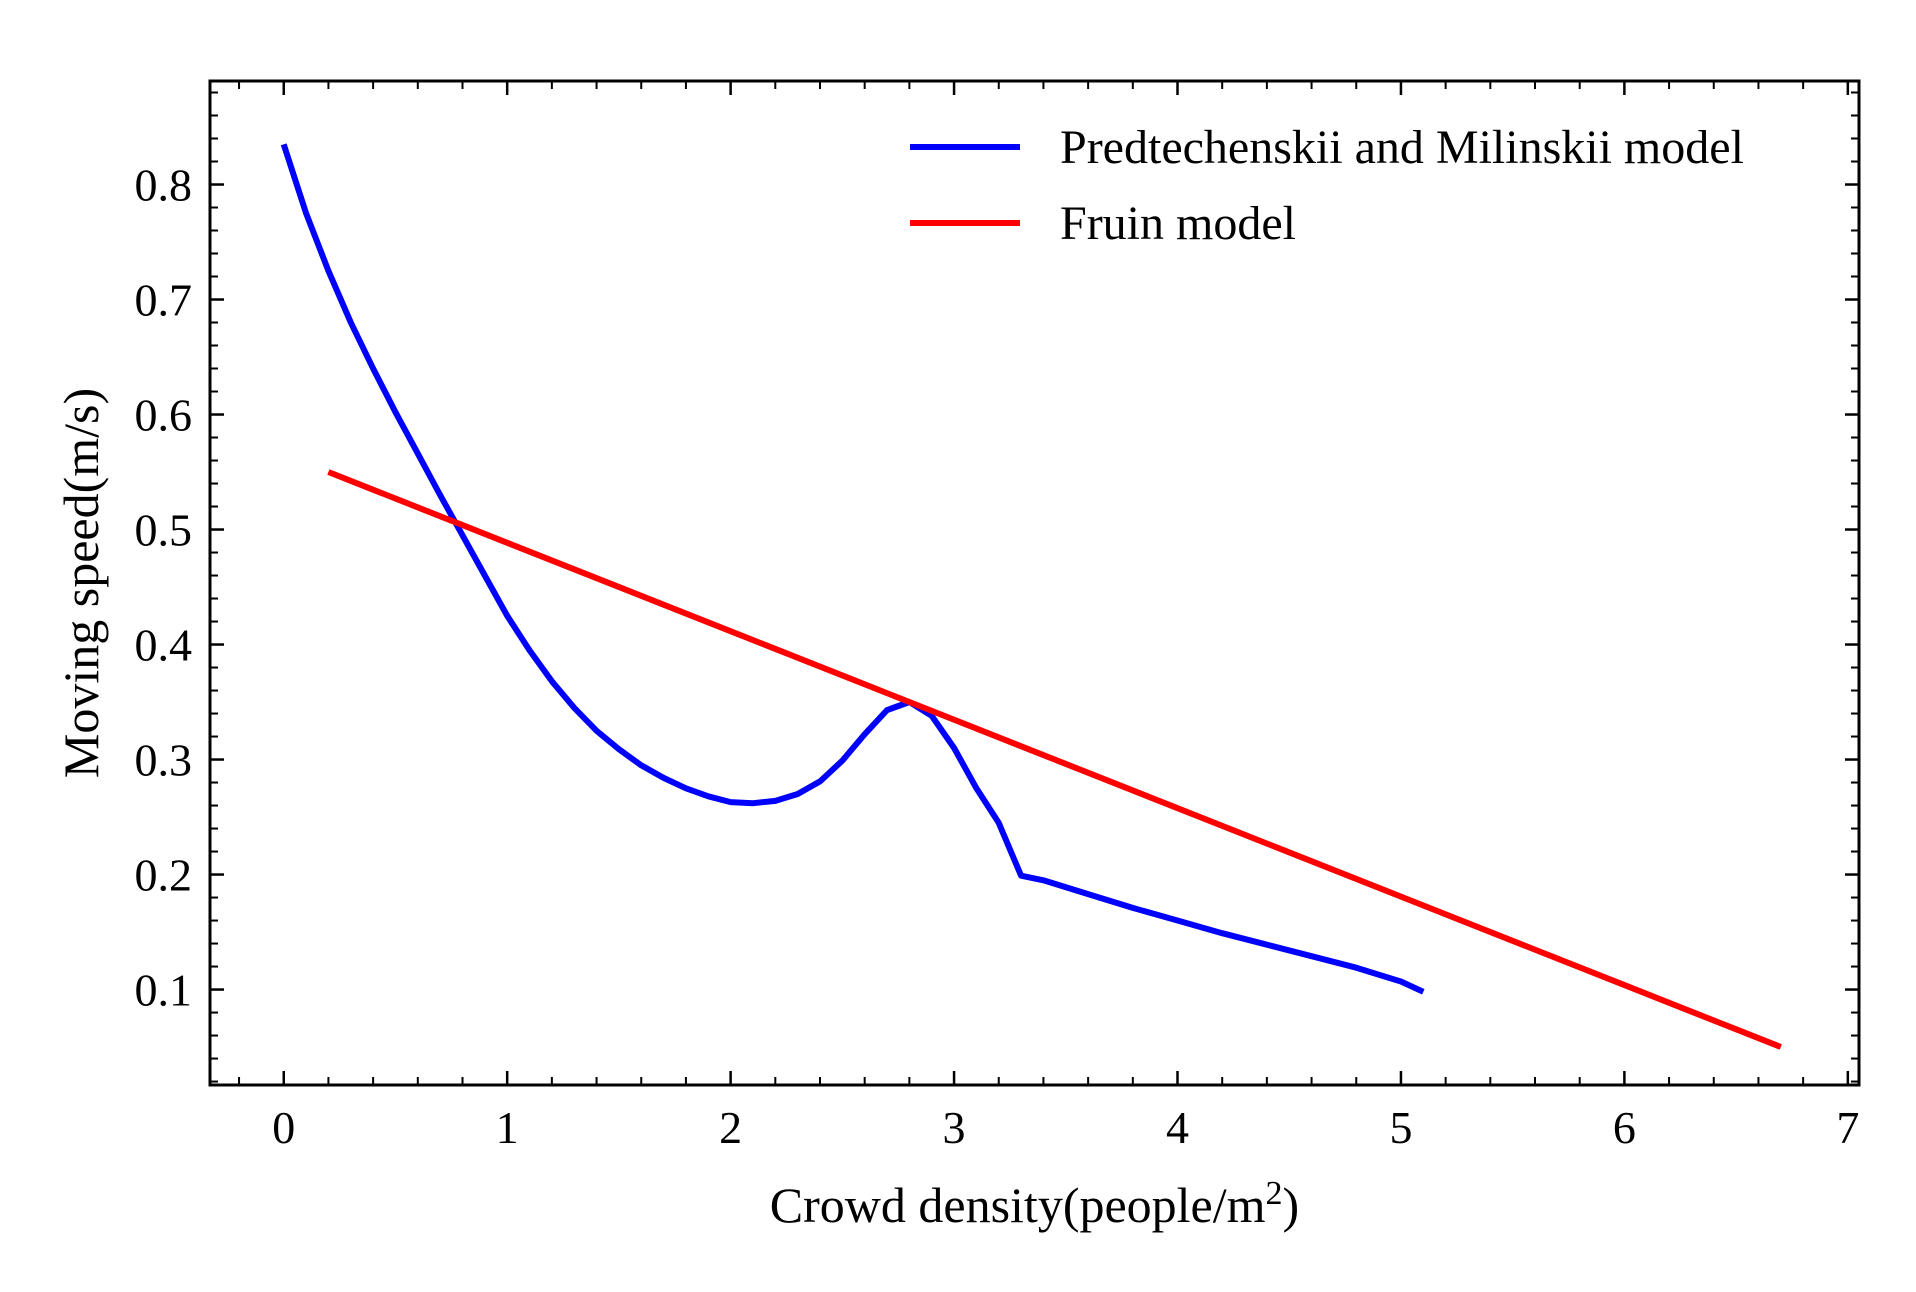  Describe the element at coordinates (1018, 1205) in the screenshot. I see `x-axis-title-main: Crowd density(people/m` at that location.